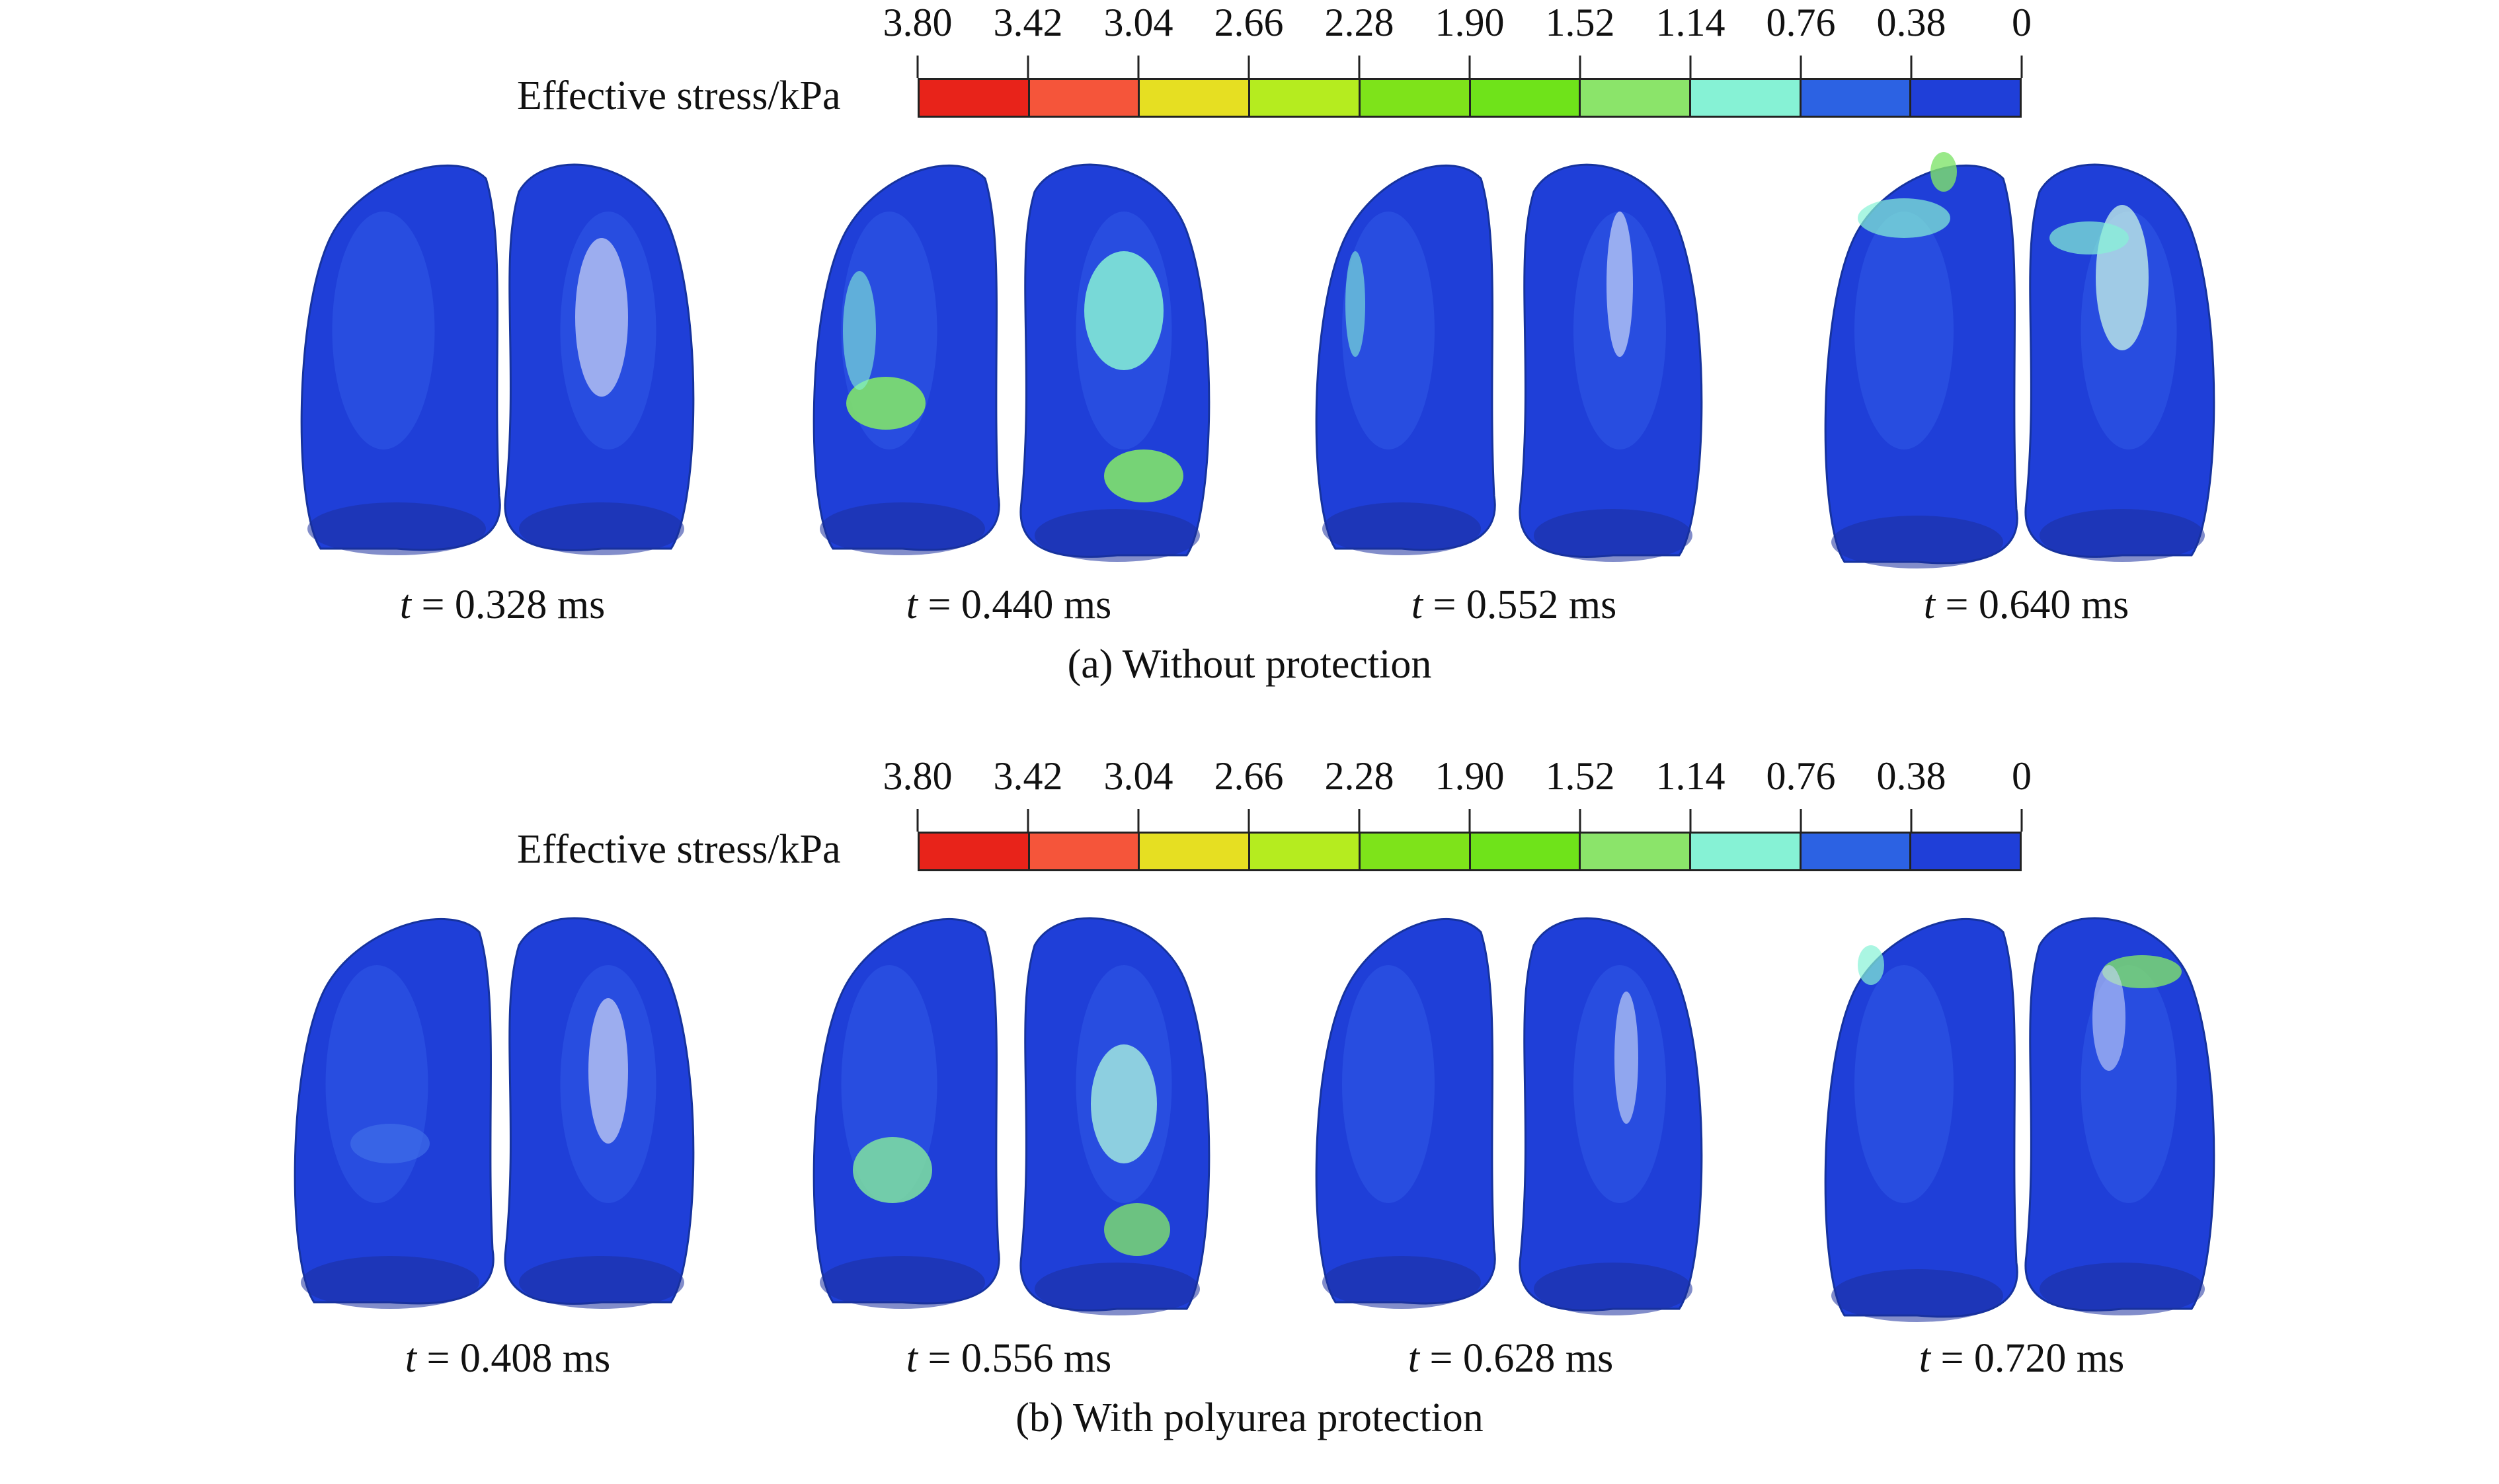 The height and width of the screenshot is (1484, 2499). Describe the element at coordinates (1249, 776) in the screenshot. I see `colorbar-tick-label: 2.66` at that location.